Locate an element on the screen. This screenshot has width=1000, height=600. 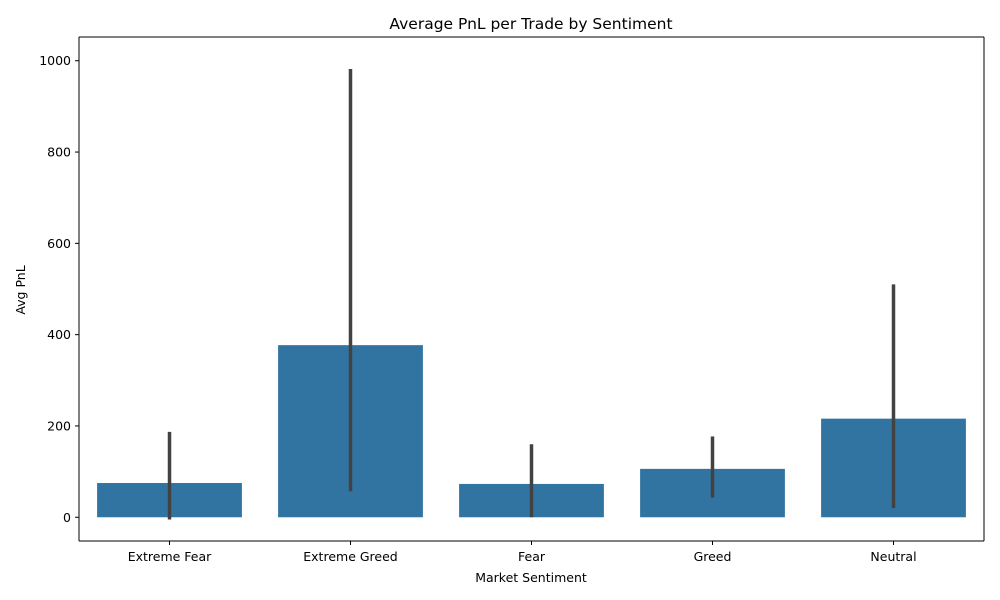
chart-title: Average PnL per Trade by Sentiment is located at coordinates (530, 24).